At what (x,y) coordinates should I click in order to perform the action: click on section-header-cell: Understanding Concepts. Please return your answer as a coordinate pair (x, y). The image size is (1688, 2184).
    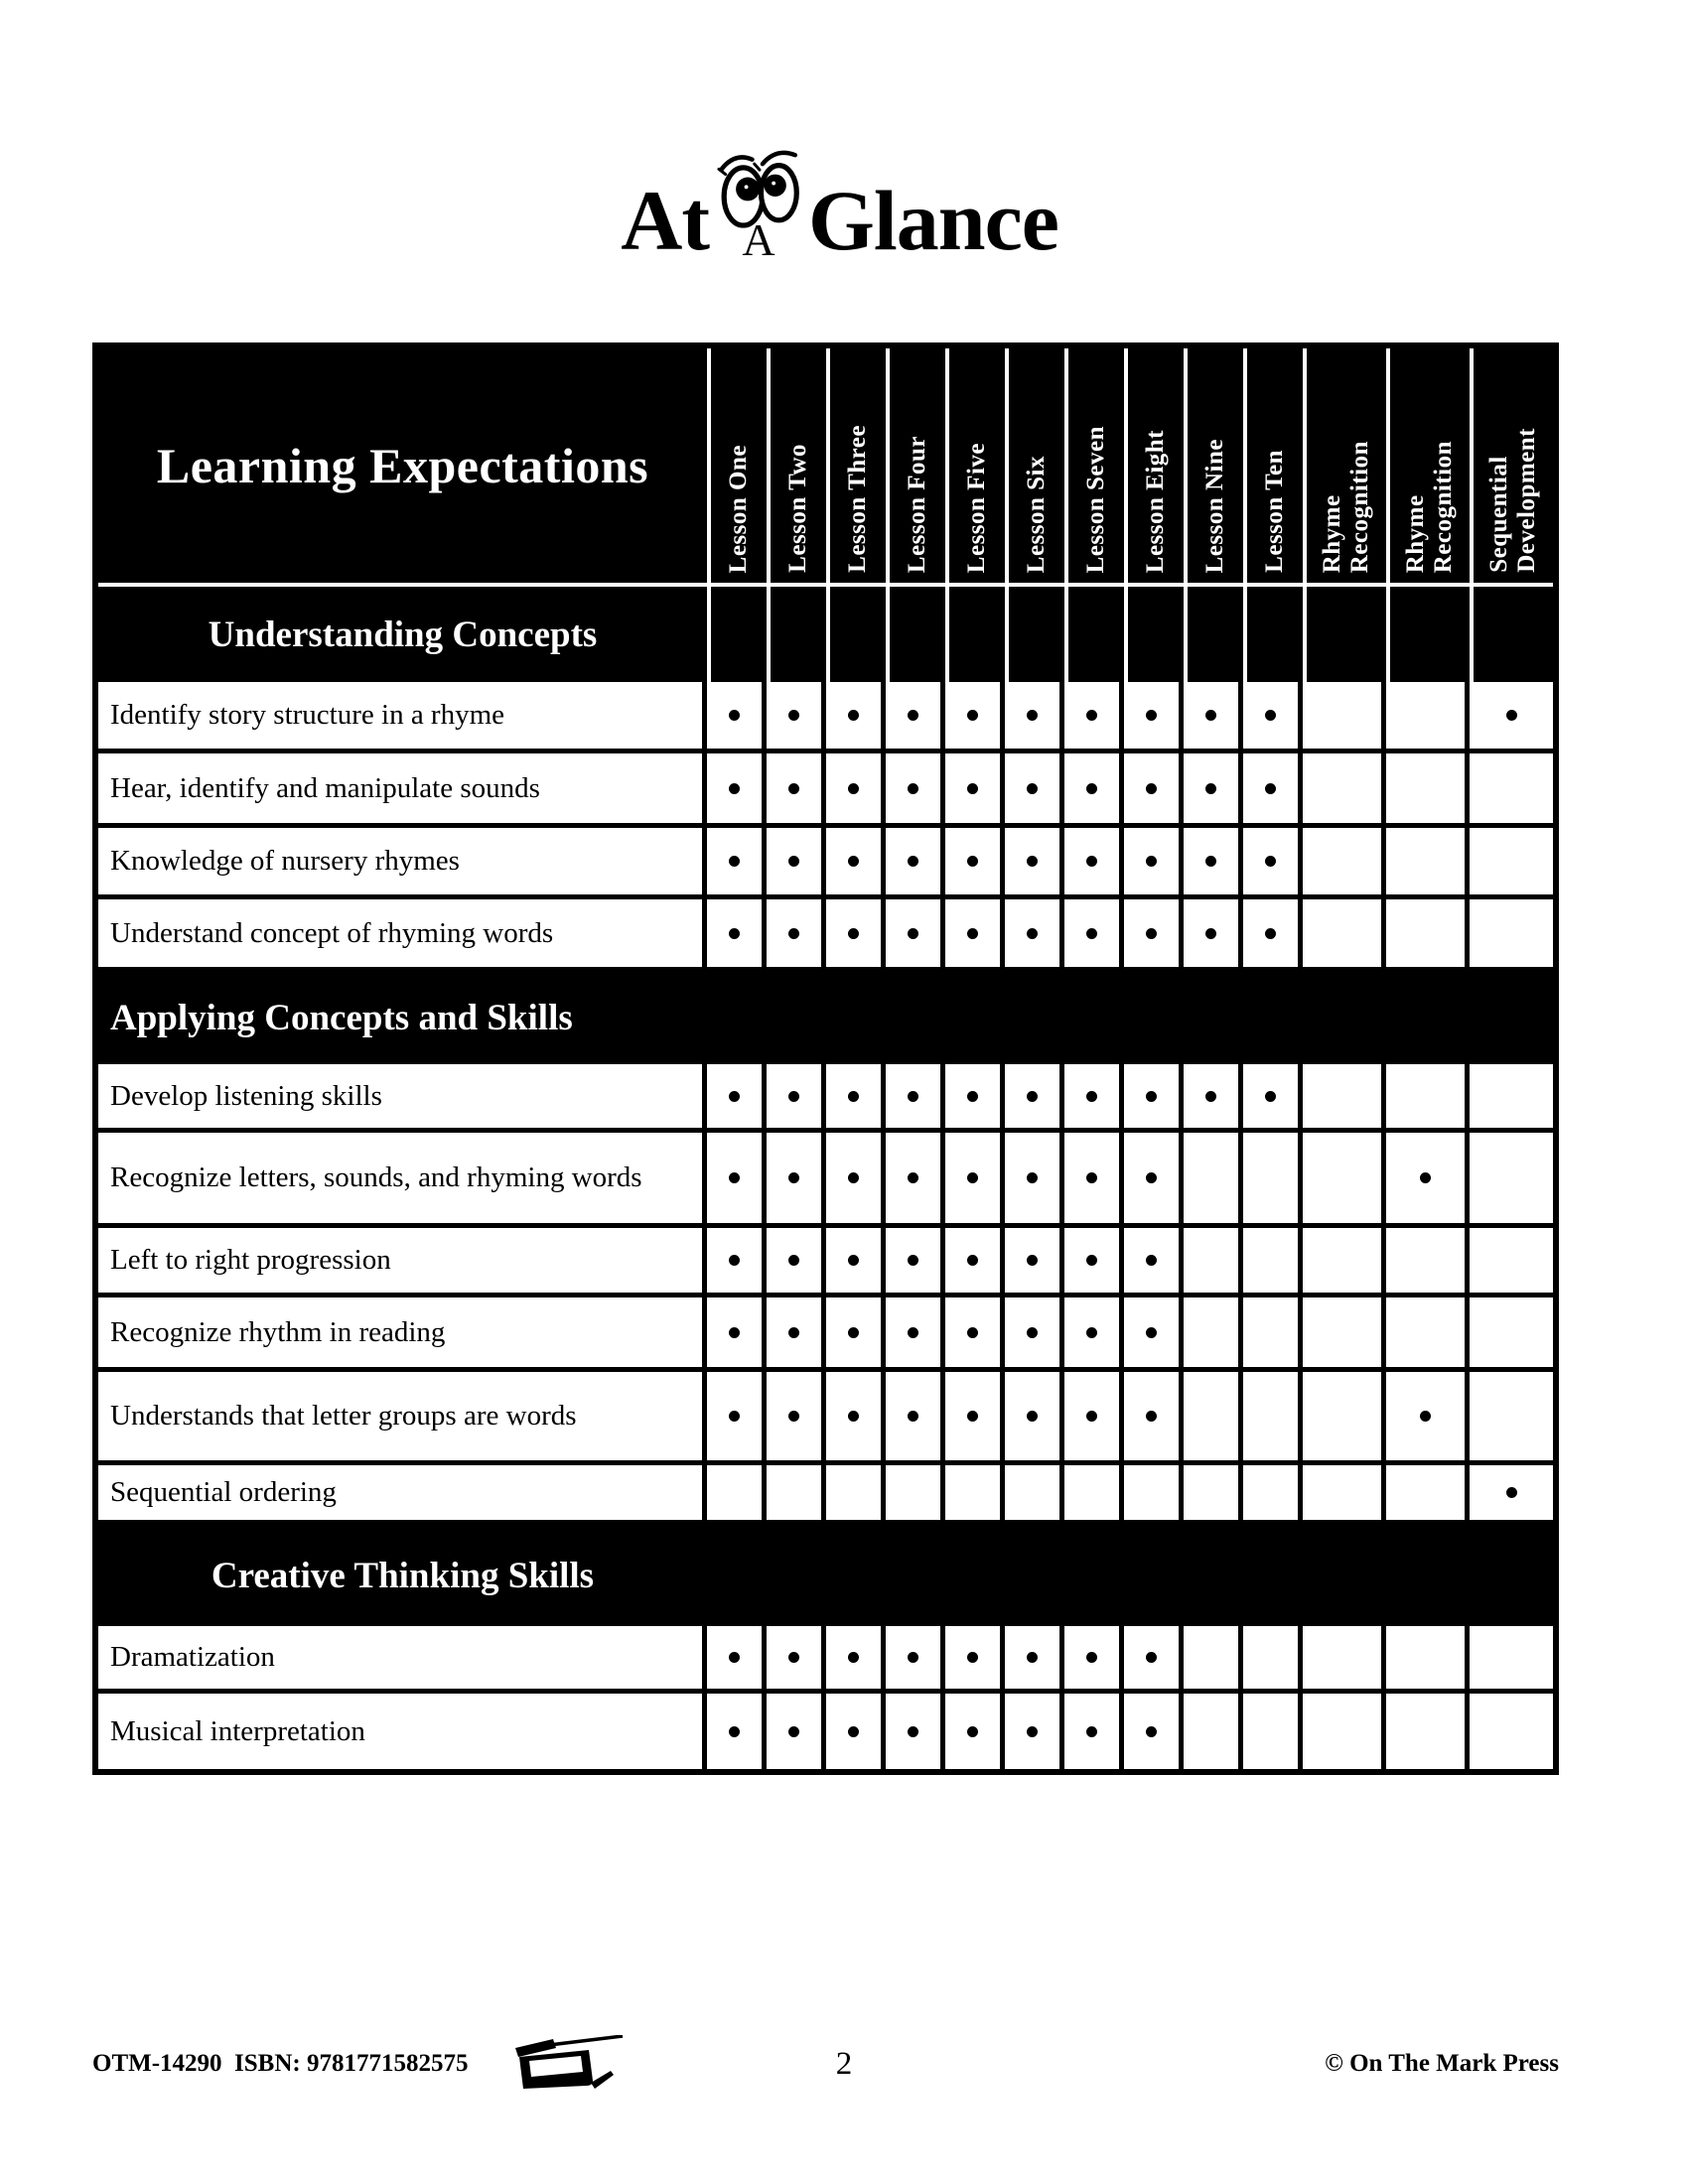
    Looking at the image, I should click on (402, 634).